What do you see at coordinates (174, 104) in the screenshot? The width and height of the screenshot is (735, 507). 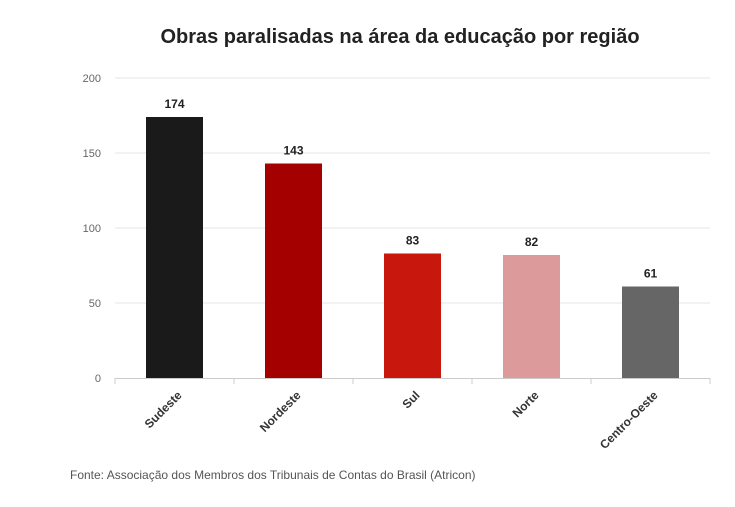 I see `value-label: 174` at bounding box center [174, 104].